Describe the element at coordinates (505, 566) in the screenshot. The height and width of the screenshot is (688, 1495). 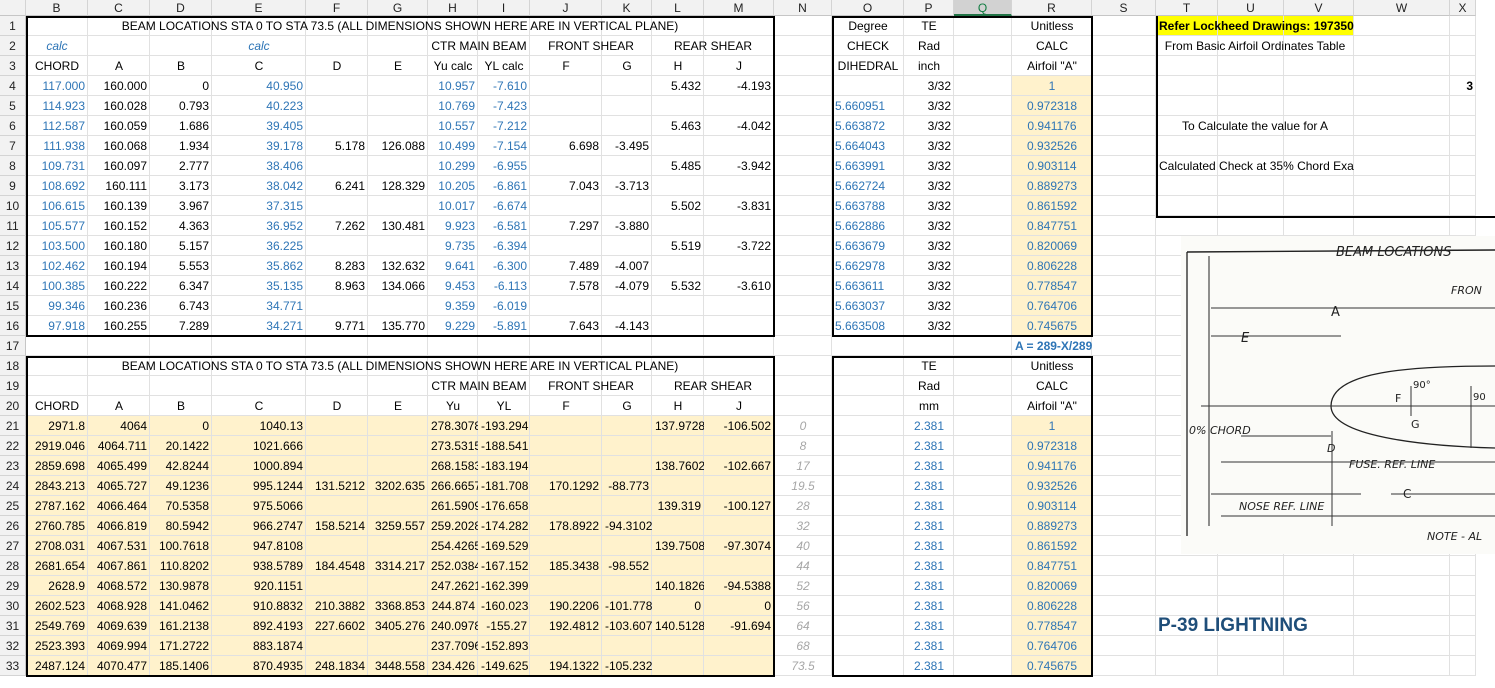
I see `data-cell: -167.152` at that location.